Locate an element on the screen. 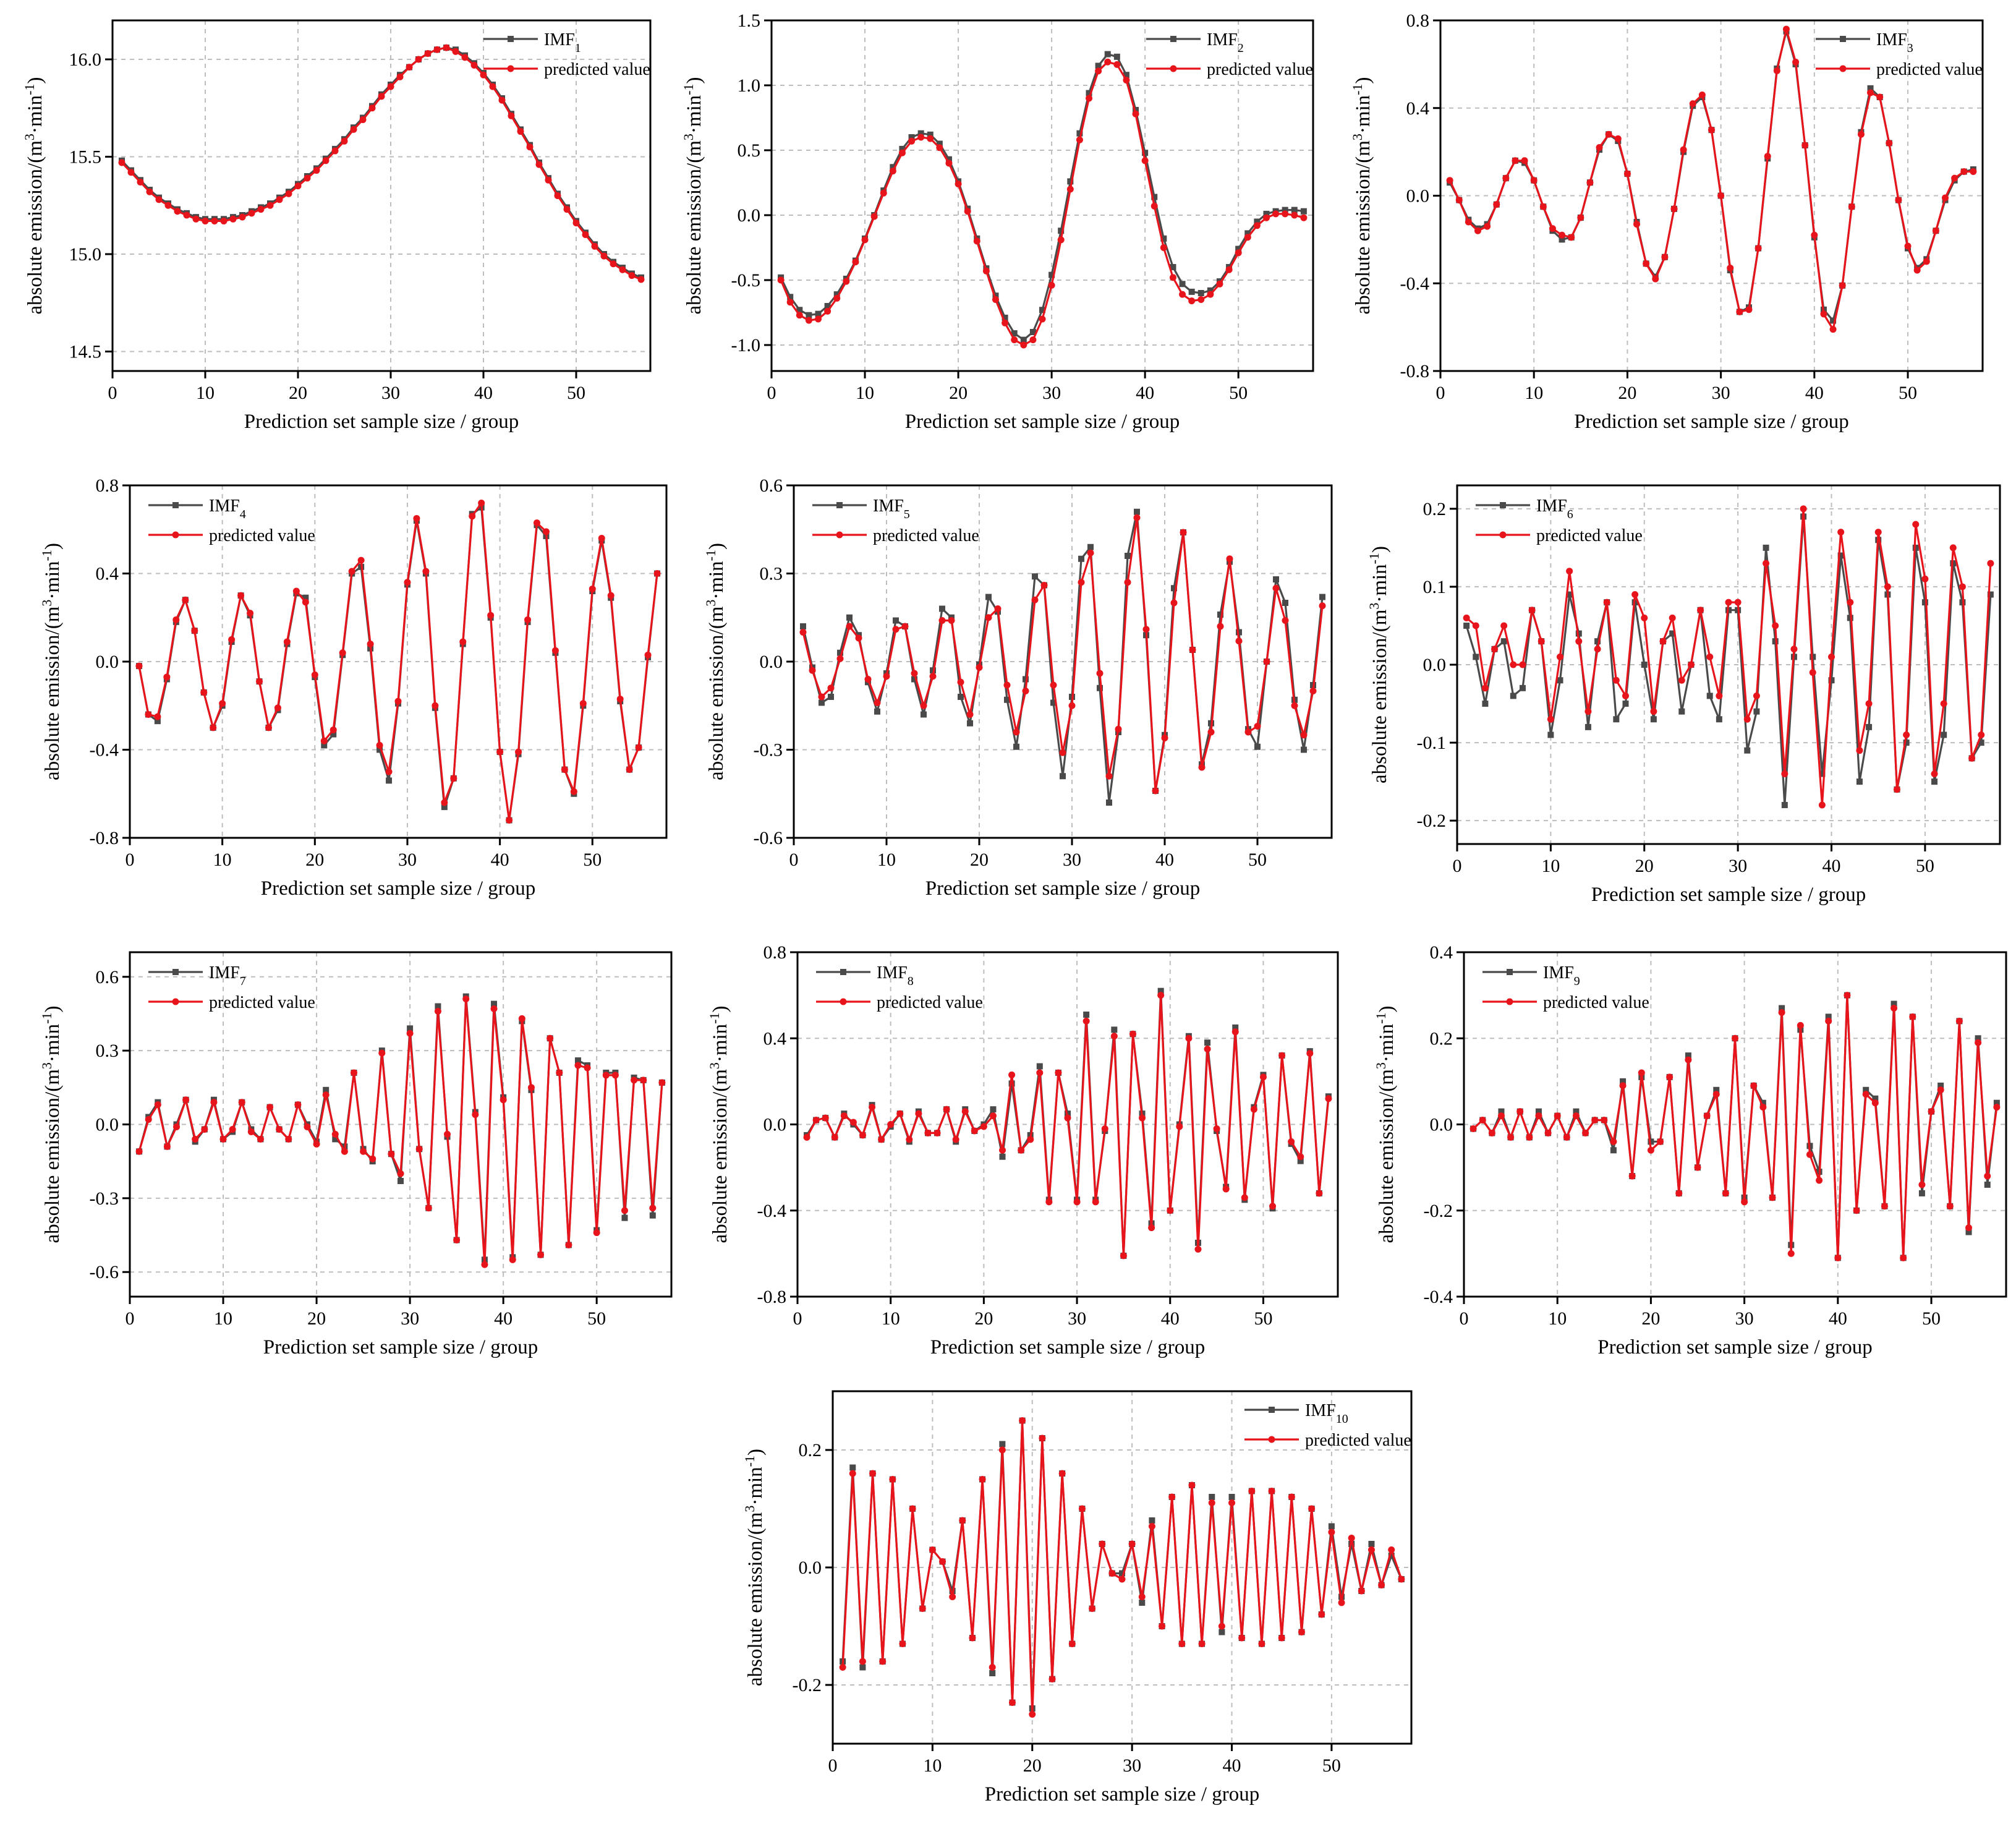 The width and height of the screenshot is (2016, 1829). x-tick-label: 30 is located at coordinates (1744, 1318).